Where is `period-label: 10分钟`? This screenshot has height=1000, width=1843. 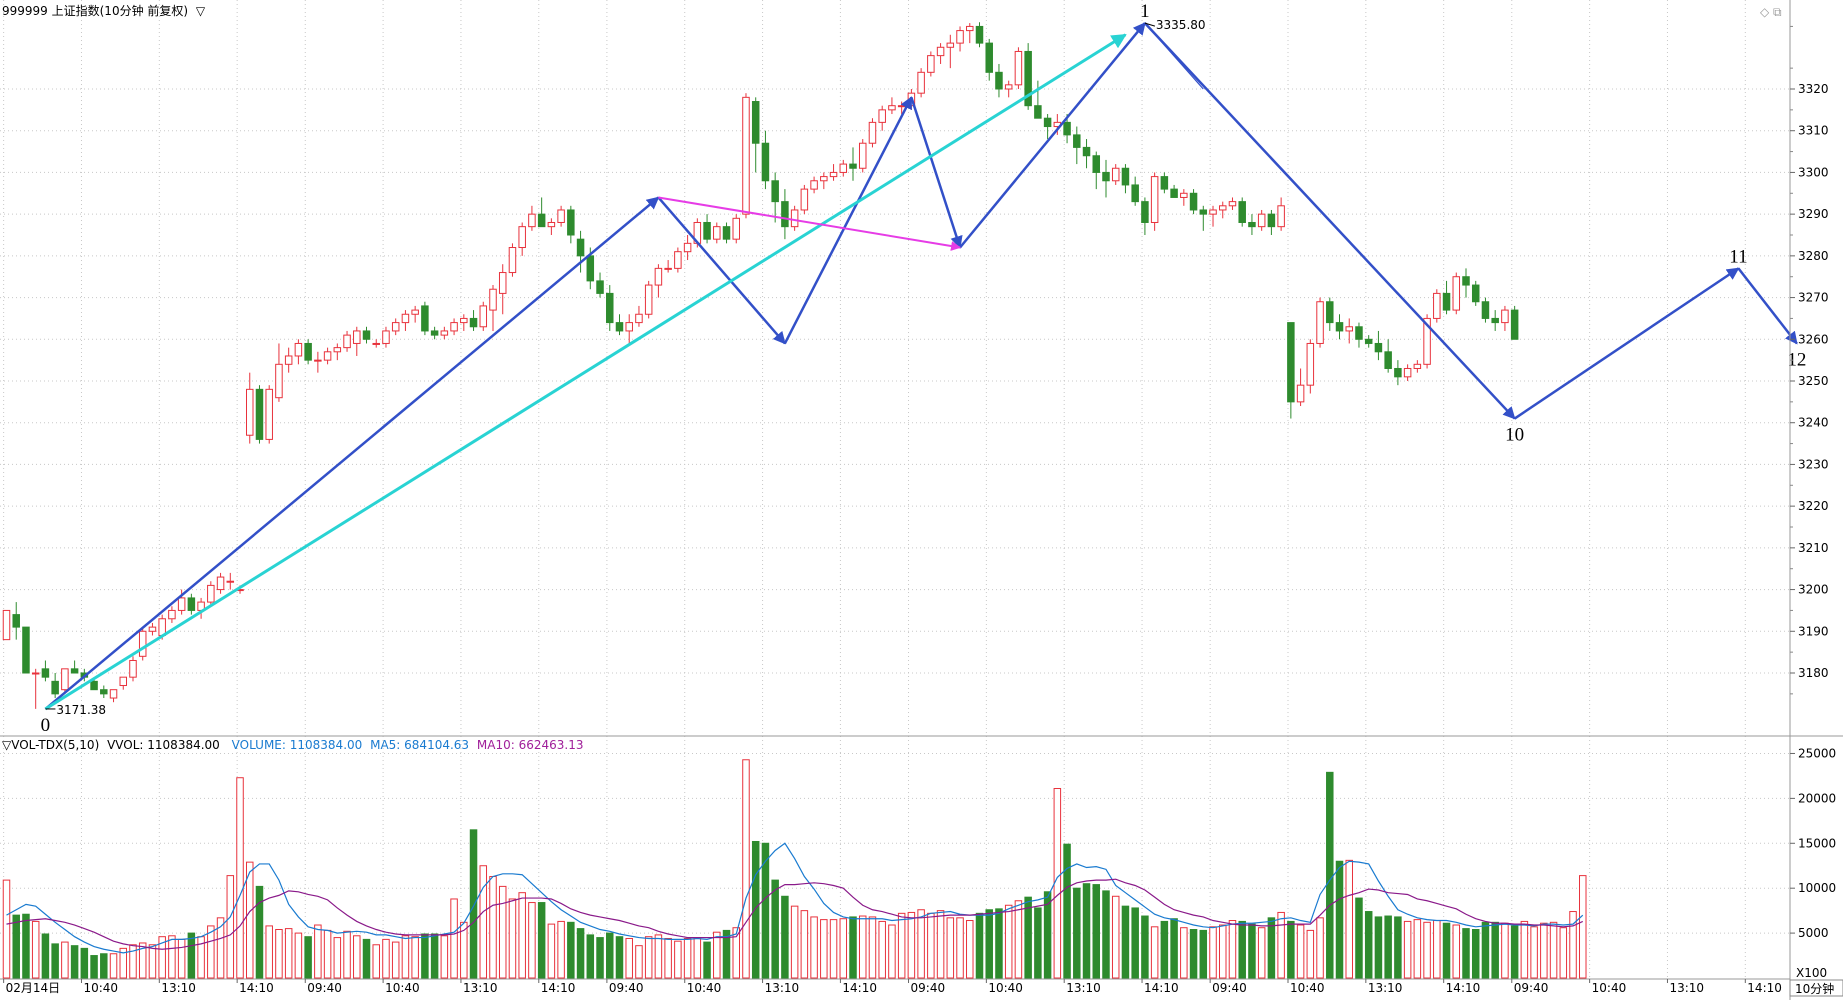 period-label: 10分钟 is located at coordinates (1814, 988).